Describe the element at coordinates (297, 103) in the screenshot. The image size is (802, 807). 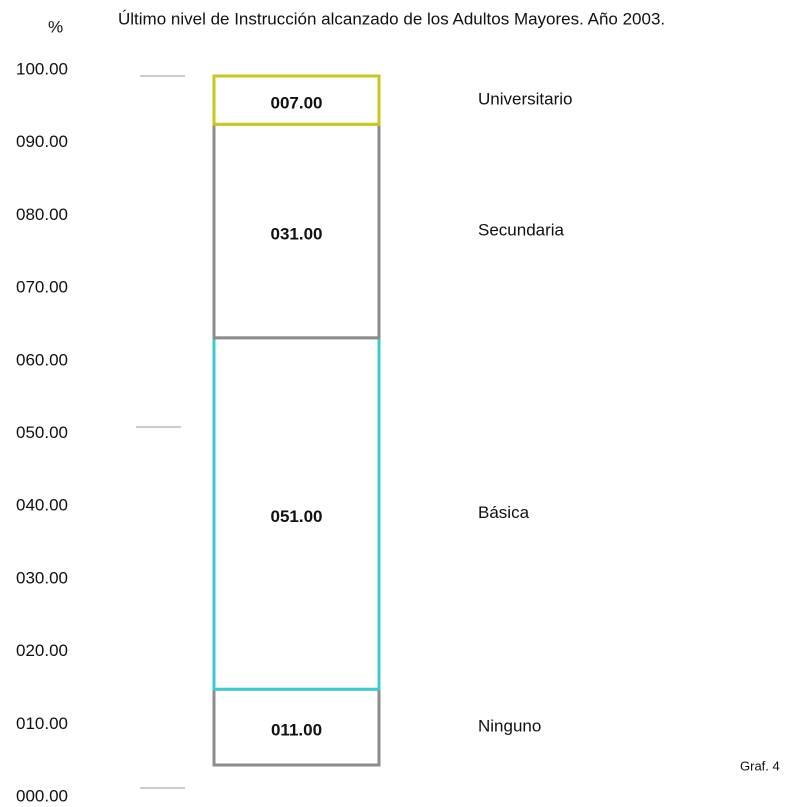
I see `data-label: 007.00` at that location.